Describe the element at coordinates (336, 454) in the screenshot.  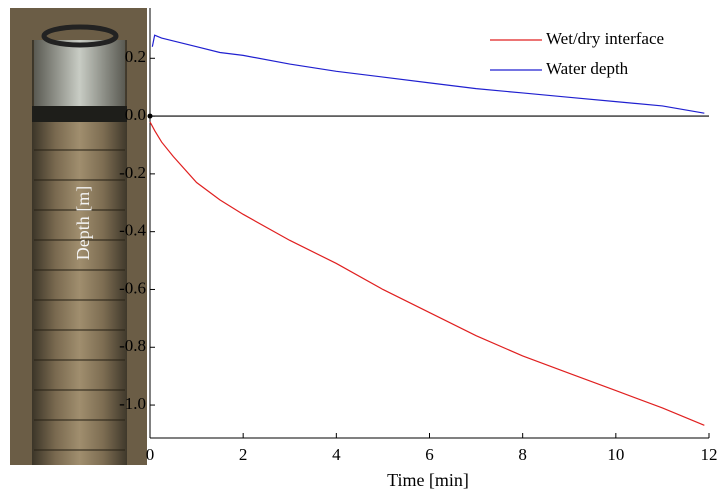
I see `x-tick-label: 4` at that location.